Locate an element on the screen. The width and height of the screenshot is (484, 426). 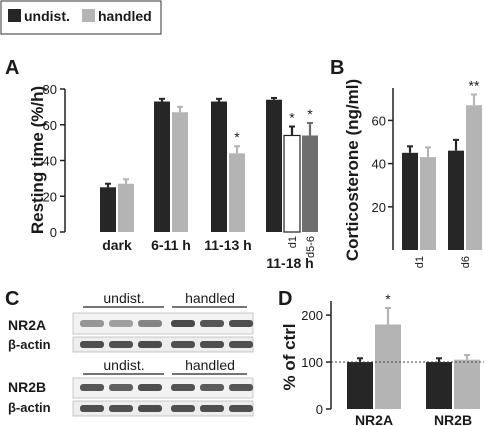
chart-a-group-0-bar-1-bar is located at coordinates (126, 207).